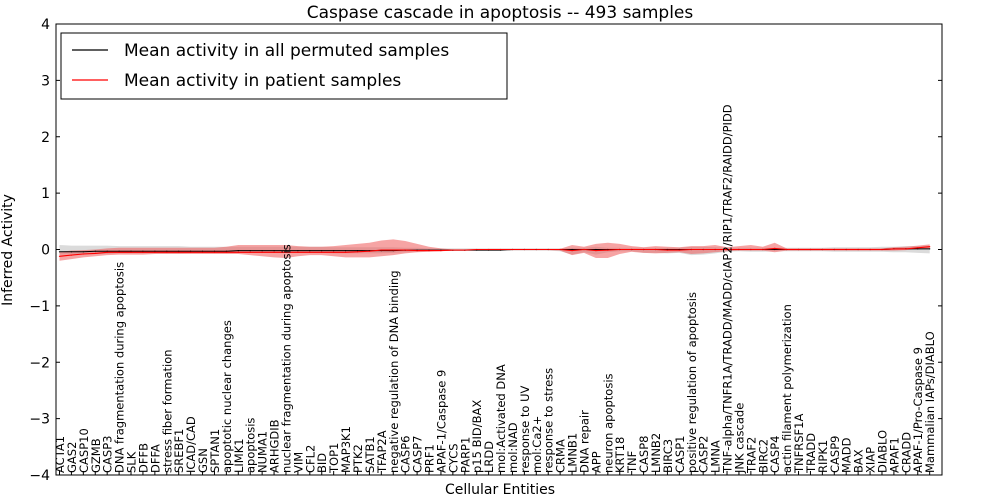  I want to click on x-tick-label: BIRC3, so click(668, 456).